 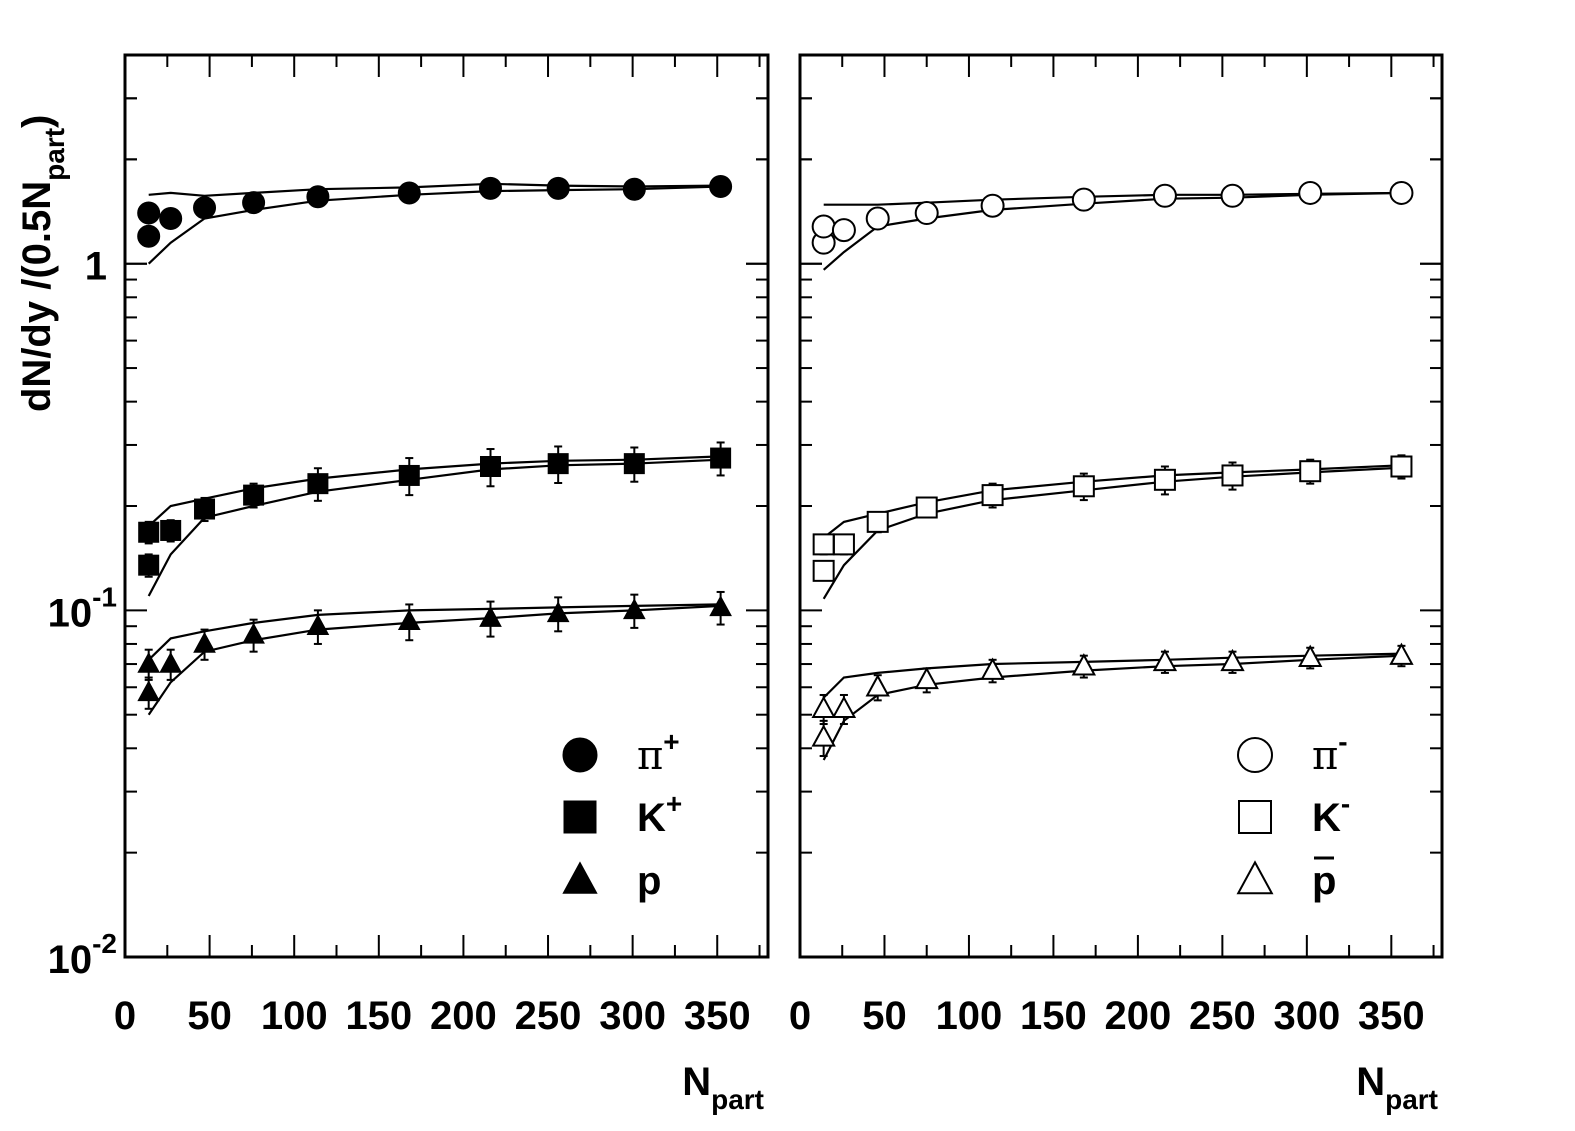 I want to click on y-axis-title-text: dN/dy /(0.5Npart), so click(x=42, y=263).